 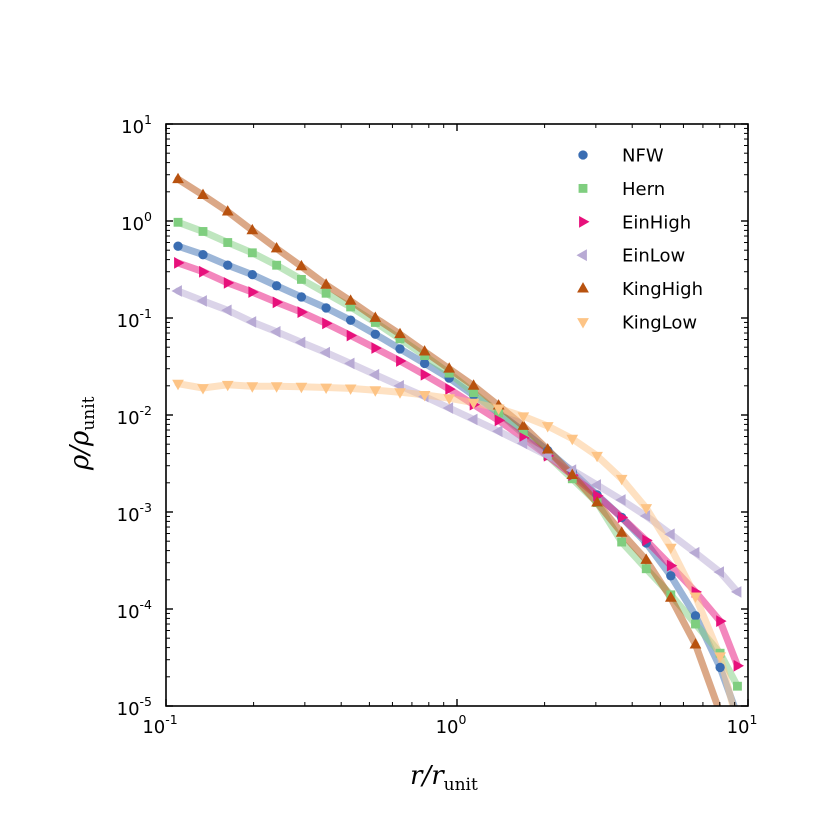 What do you see at coordinates (643, 189) in the screenshot?
I see `legend-label: Hern` at bounding box center [643, 189].